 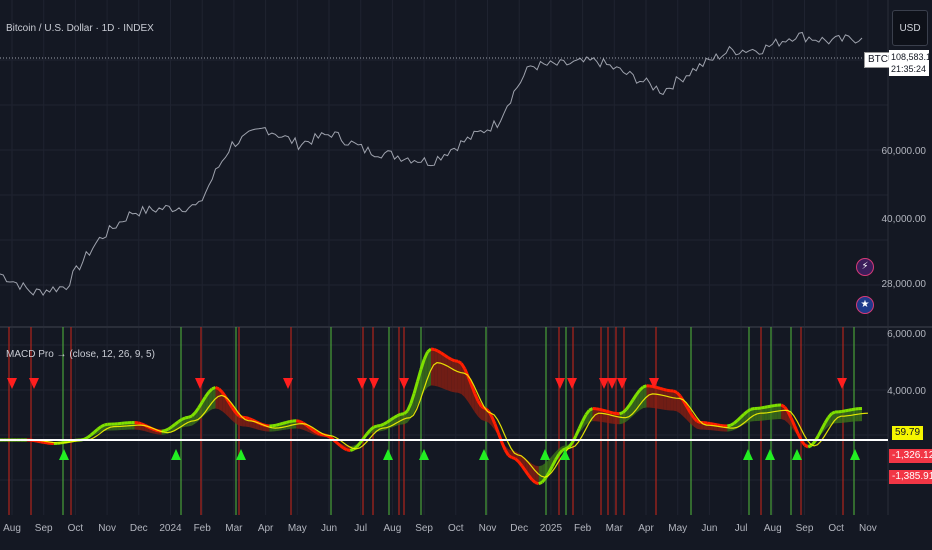 What do you see at coordinates (583, 528) in the screenshot?
I see `x-axis-label: Feb` at bounding box center [583, 528].